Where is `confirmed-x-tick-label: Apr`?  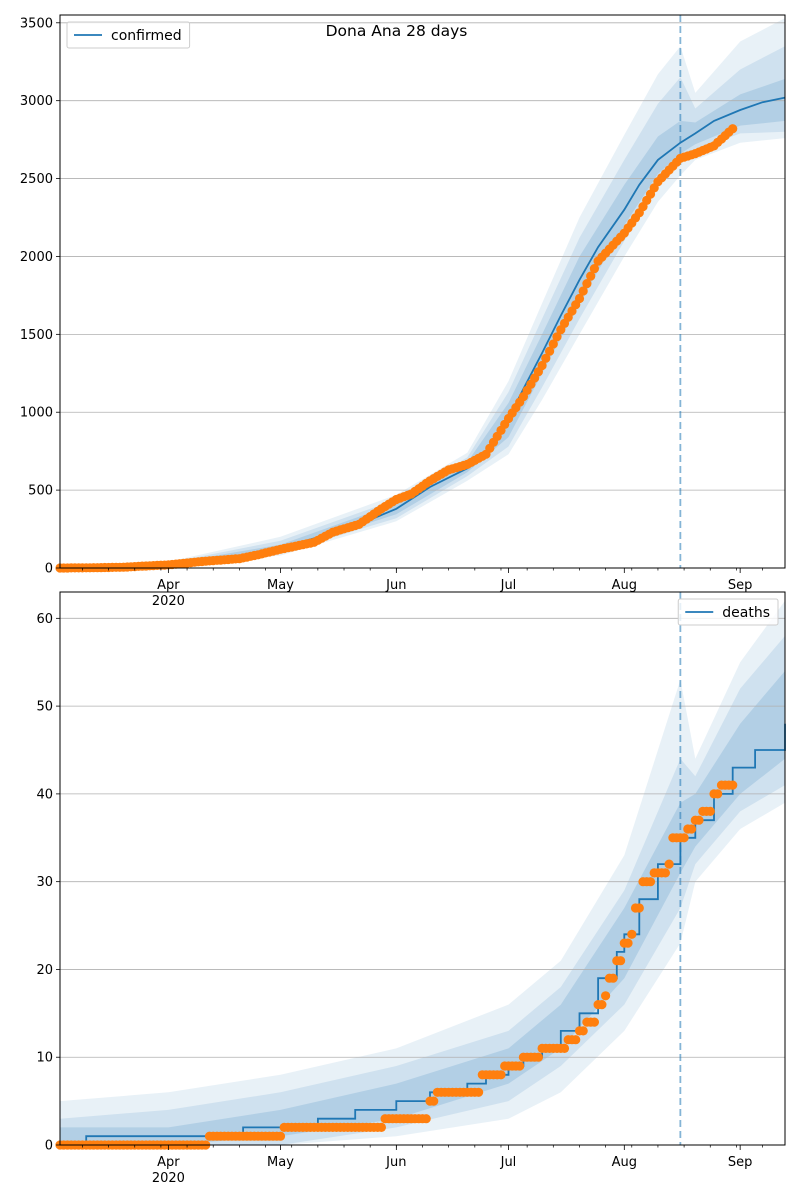
confirmed-x-tick-label: Apr is located at coordinates (168, 585).